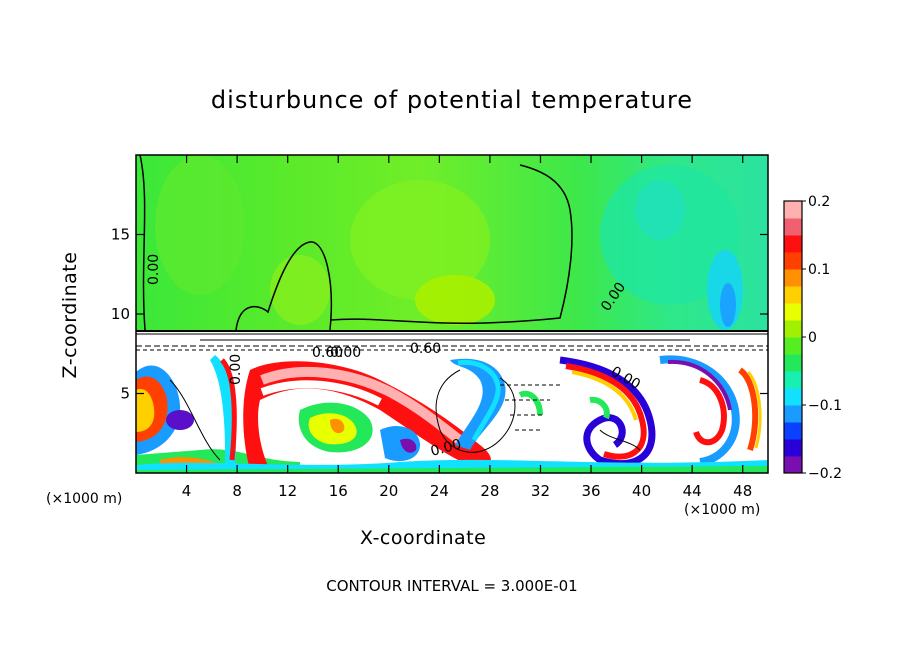 The image size is (904, 654). I want to click on y-tick-label: 5, so click(125, 394).